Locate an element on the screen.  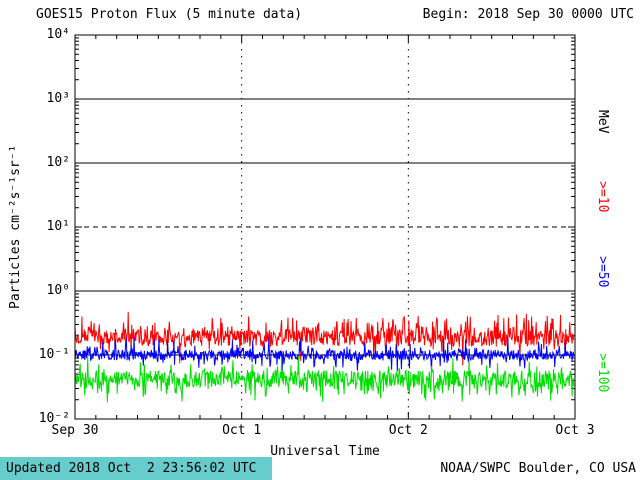
update-bar: Updated 2018 Oct 2 23:56:02 UTC is located at coordinates (136, 468).